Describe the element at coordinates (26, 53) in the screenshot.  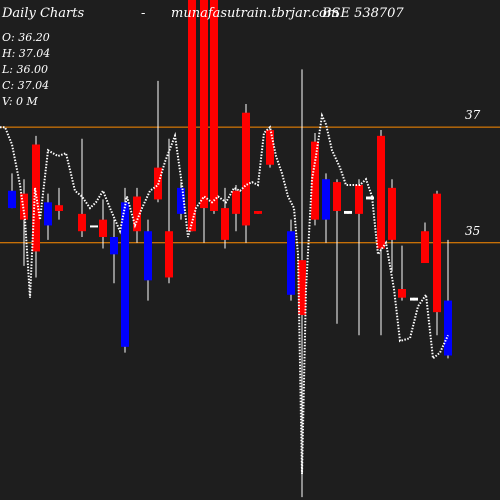
I see `ohlc-high: H: 37.04` at that location.